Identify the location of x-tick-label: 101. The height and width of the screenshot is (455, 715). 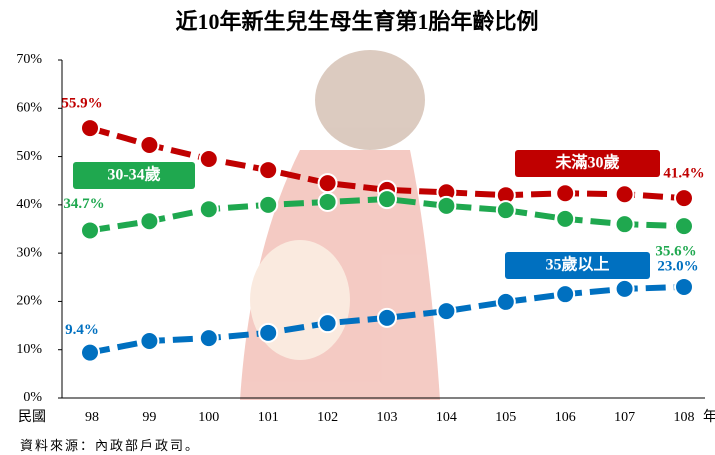
(268, 417).